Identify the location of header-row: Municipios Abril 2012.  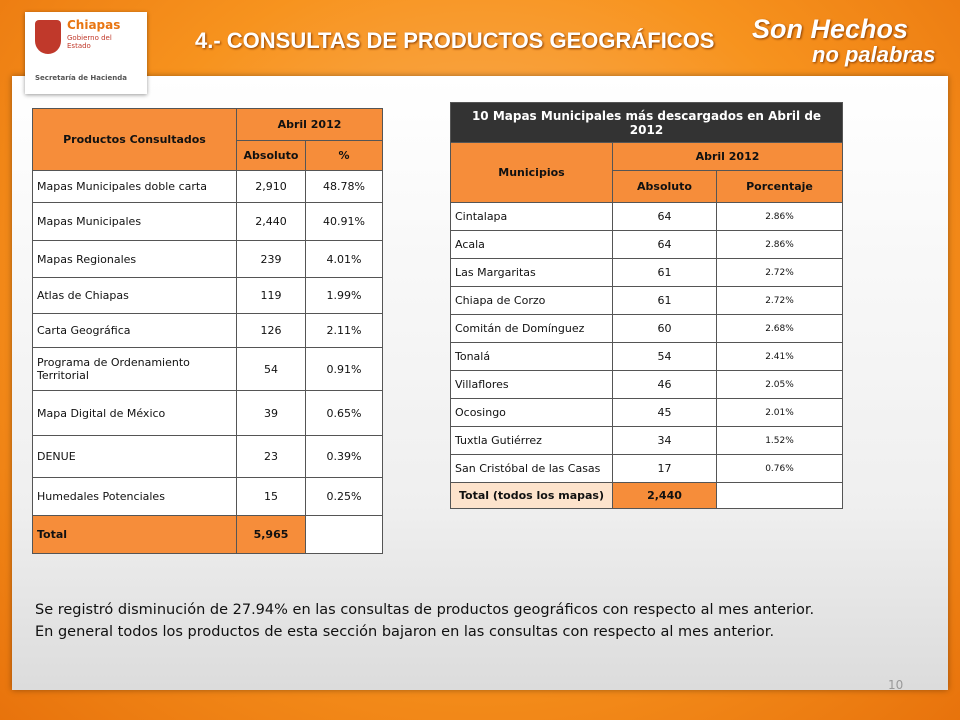
(647, 172).